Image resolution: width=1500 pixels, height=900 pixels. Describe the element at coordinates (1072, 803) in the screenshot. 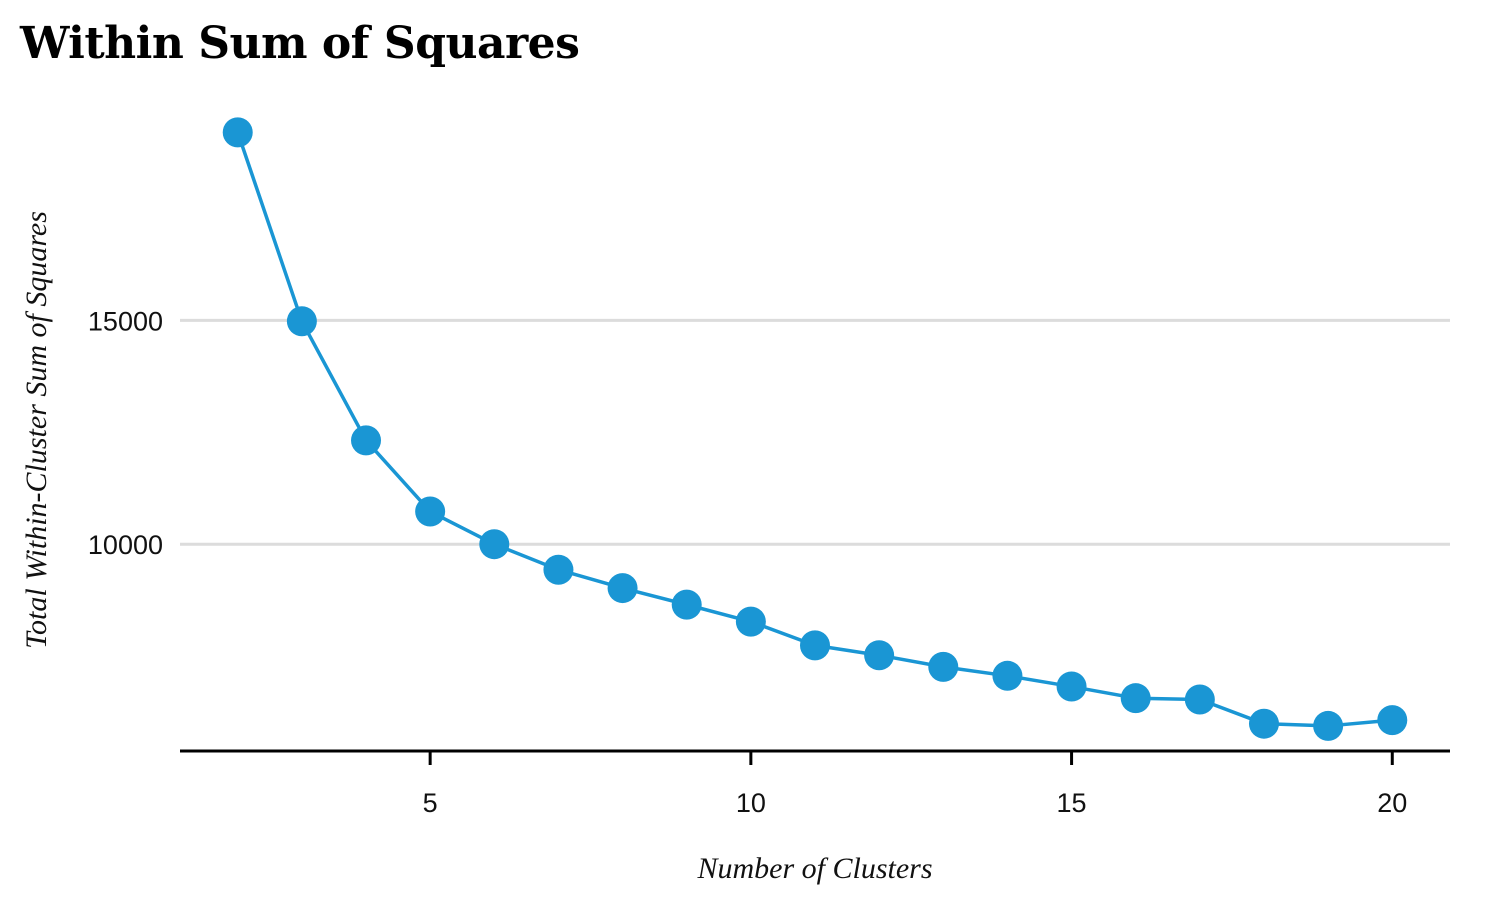

I see `x-tick-label: 15` at that location.